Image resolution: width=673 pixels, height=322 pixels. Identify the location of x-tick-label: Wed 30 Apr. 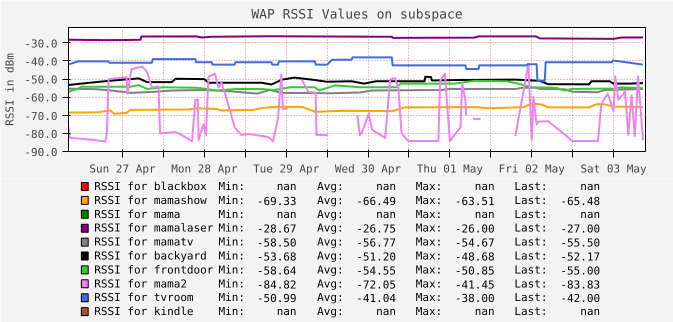
(368, 169).